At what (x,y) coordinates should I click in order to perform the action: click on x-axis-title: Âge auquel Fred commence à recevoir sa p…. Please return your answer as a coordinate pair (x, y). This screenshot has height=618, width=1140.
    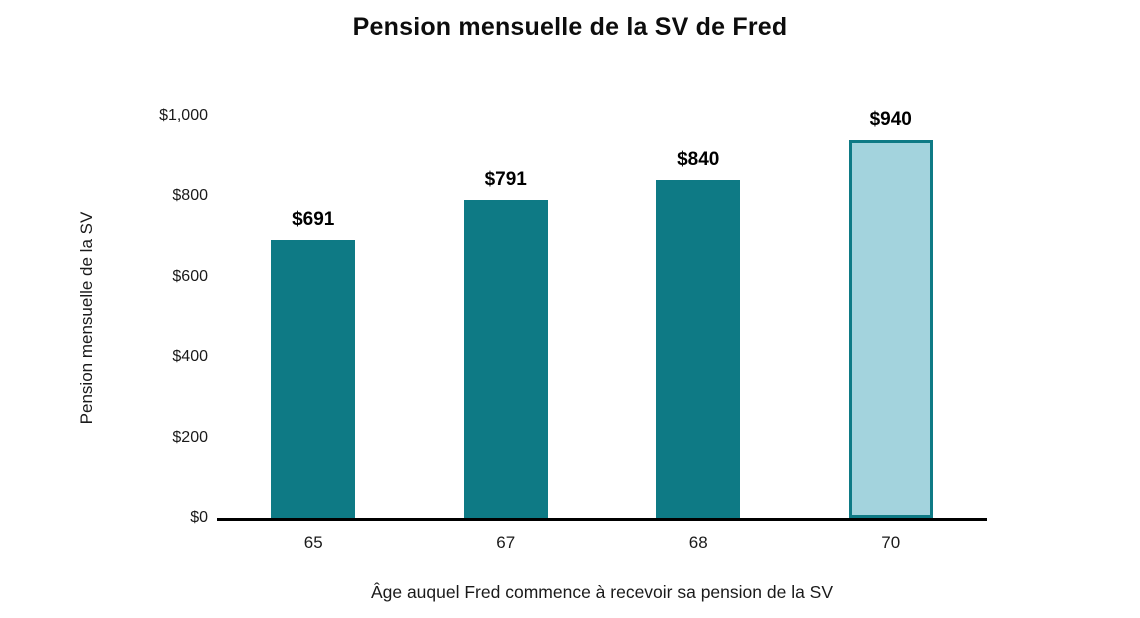
    Looking at the image, I should click on (602, 592).